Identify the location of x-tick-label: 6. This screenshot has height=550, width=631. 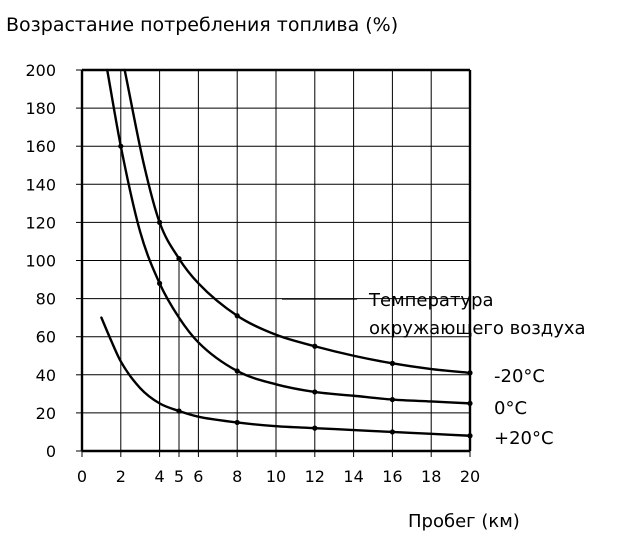
(198, 476).